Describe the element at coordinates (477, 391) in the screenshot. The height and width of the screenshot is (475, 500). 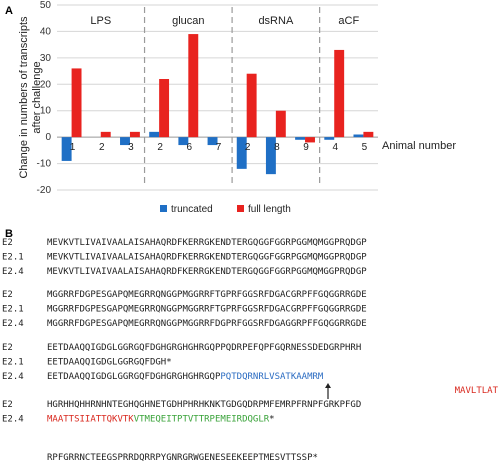
I see `sequence-frameshift-red-cont: MAVLTLAT` at that location.